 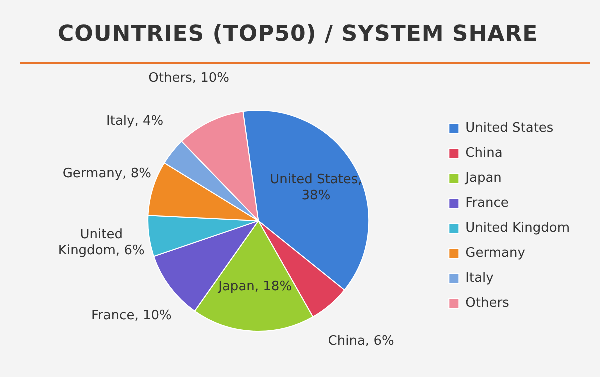 I want to click on data-label: Japan, 18%, so click(x=255, y=287).